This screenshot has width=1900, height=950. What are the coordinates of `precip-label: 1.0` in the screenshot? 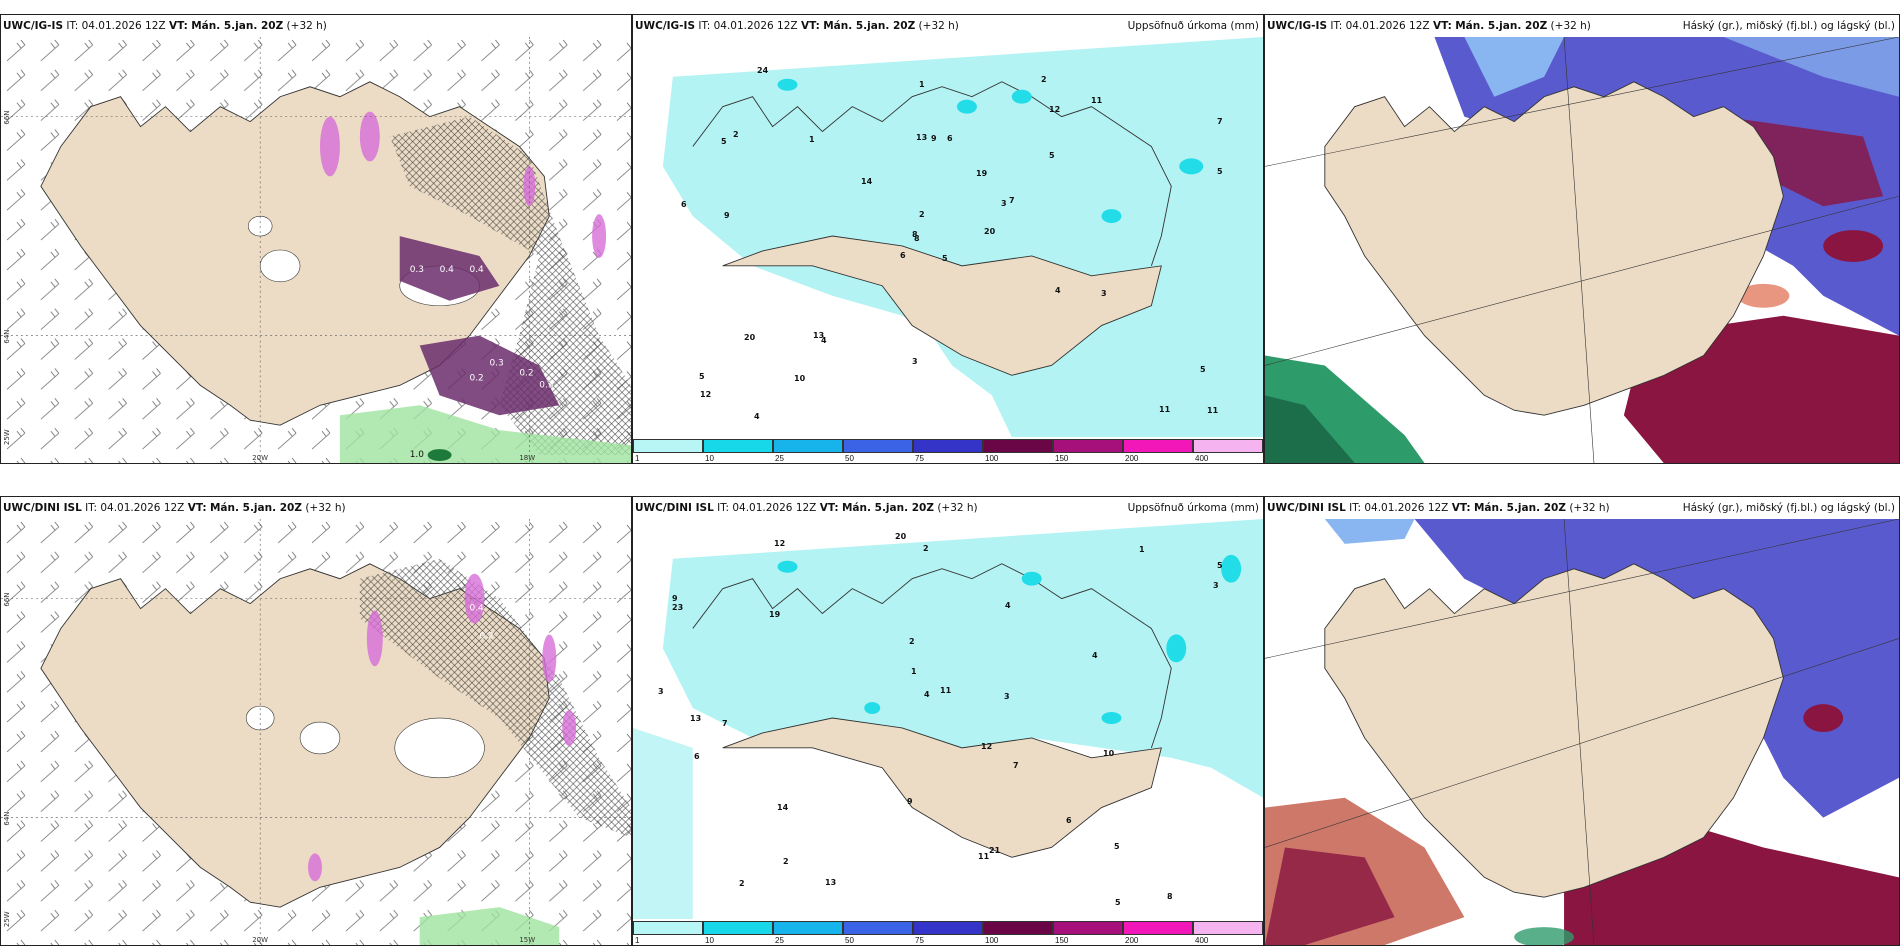 It's located at (417, 455).